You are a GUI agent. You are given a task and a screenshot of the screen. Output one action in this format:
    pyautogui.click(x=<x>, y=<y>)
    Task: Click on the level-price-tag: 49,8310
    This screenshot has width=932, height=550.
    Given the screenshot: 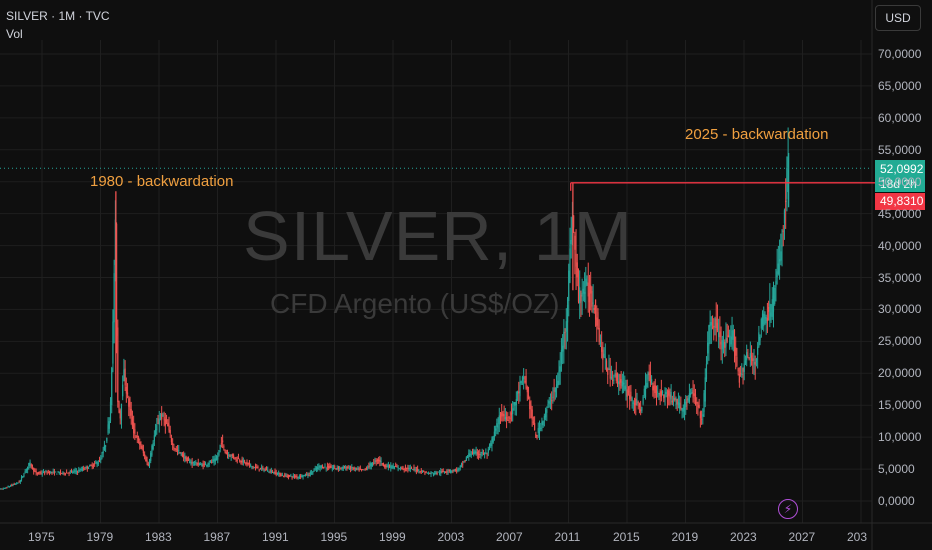 What is the action you would take?
    pyautogui.click(x=900, y=201)
    